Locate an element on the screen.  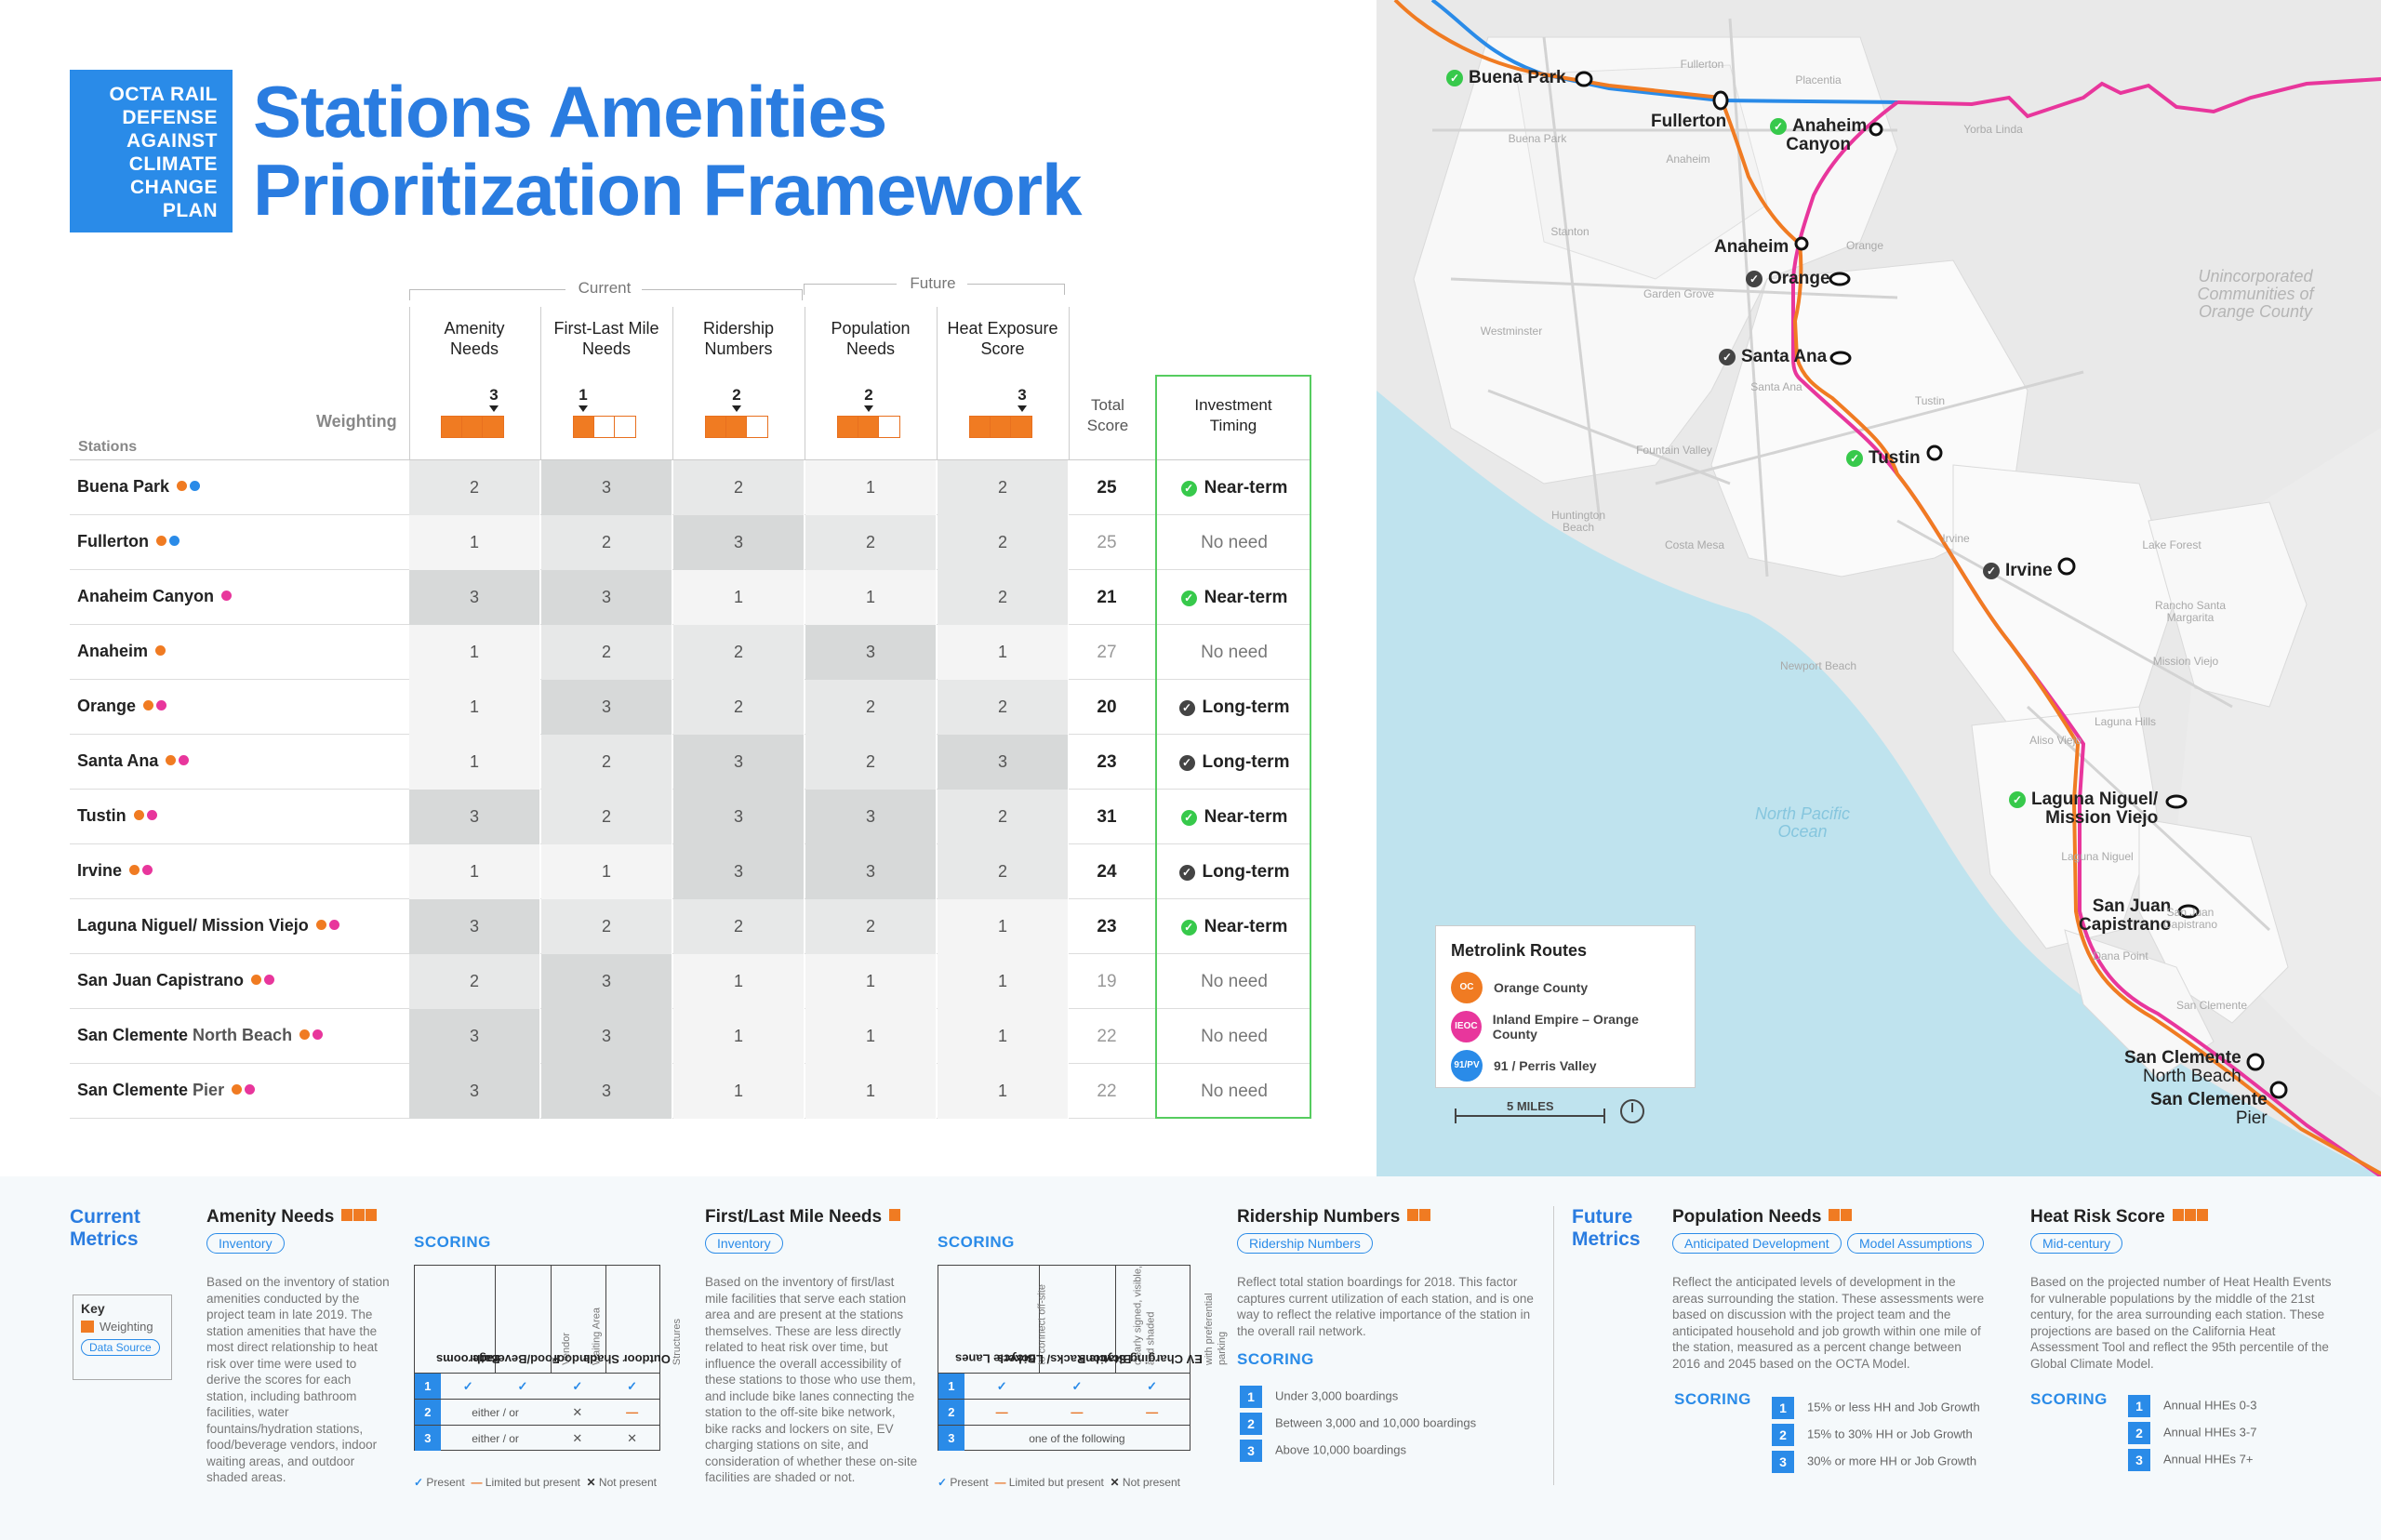
station-row: Tustin 3 2 3 3 2 31 ✓ Near-term is located at coordinates (690, 817).